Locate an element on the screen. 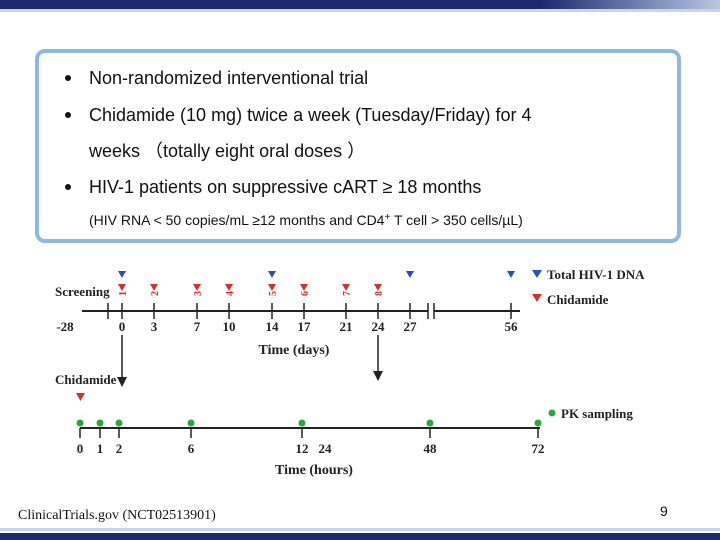  day-tick-label: 21 is located at coordinates (346, 326).